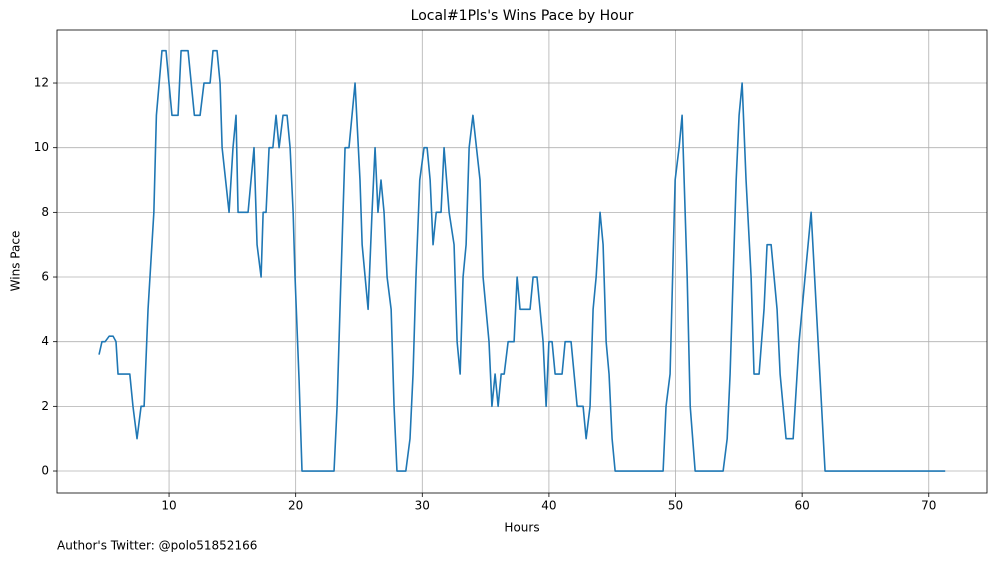 This screenshot has width=997, height=562. What do you see at coordinates (41, 147) in the screenshot?
I see `y-tick-label: 10` at bounding box center [41, 147].